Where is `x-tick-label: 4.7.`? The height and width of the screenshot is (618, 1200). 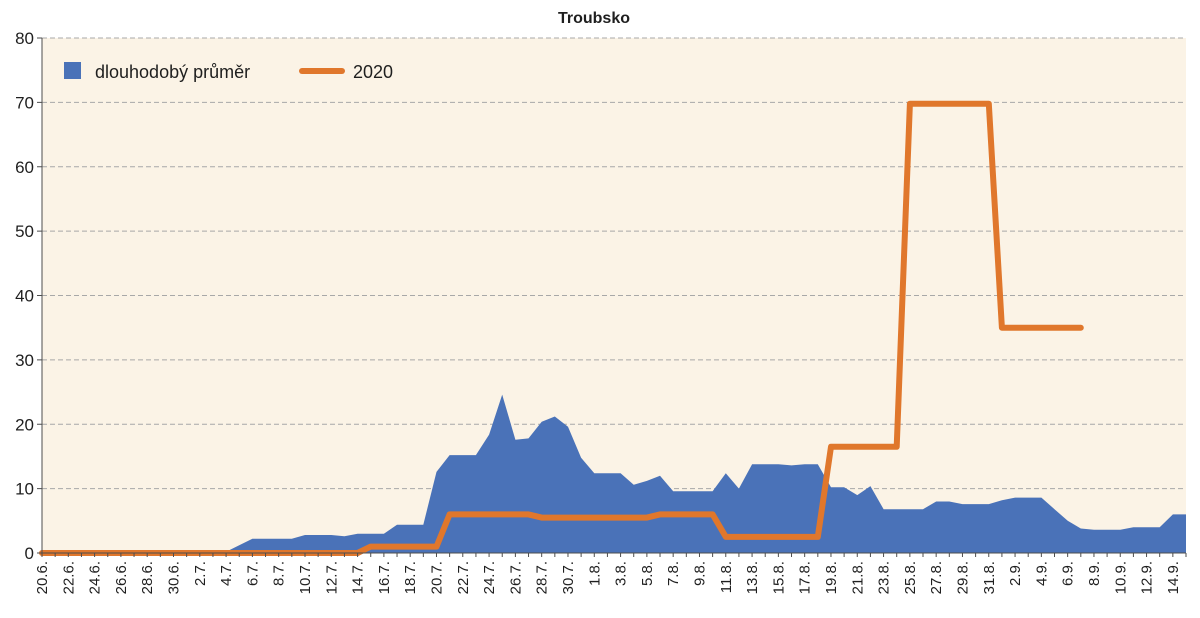
x-tick-label: 4.7. is located at coordinates (226, 573).